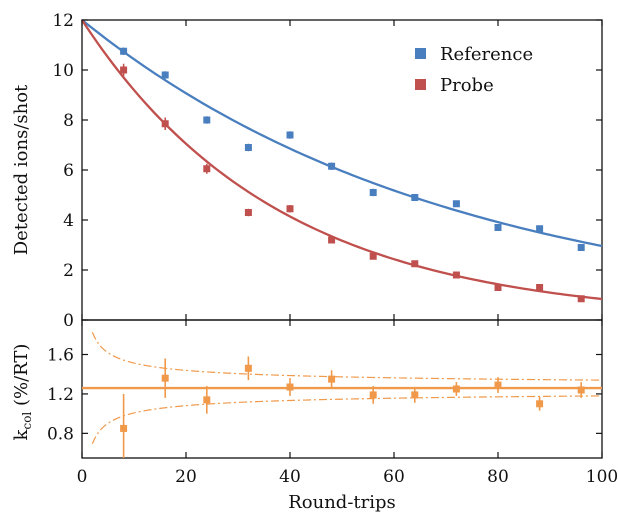 The height and width of the screenshot is (514, 618). I want to click on x-tick-label: 0, so click(82, 477).